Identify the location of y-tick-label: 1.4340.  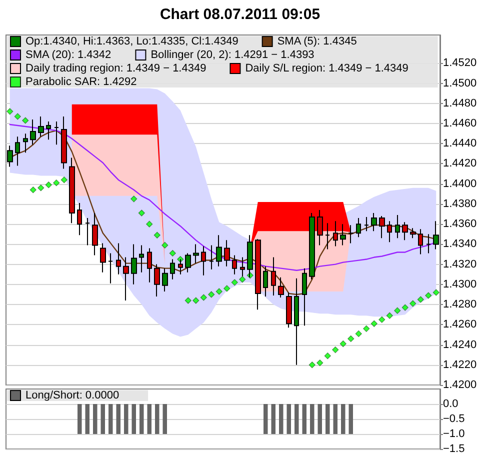
(460, 244).